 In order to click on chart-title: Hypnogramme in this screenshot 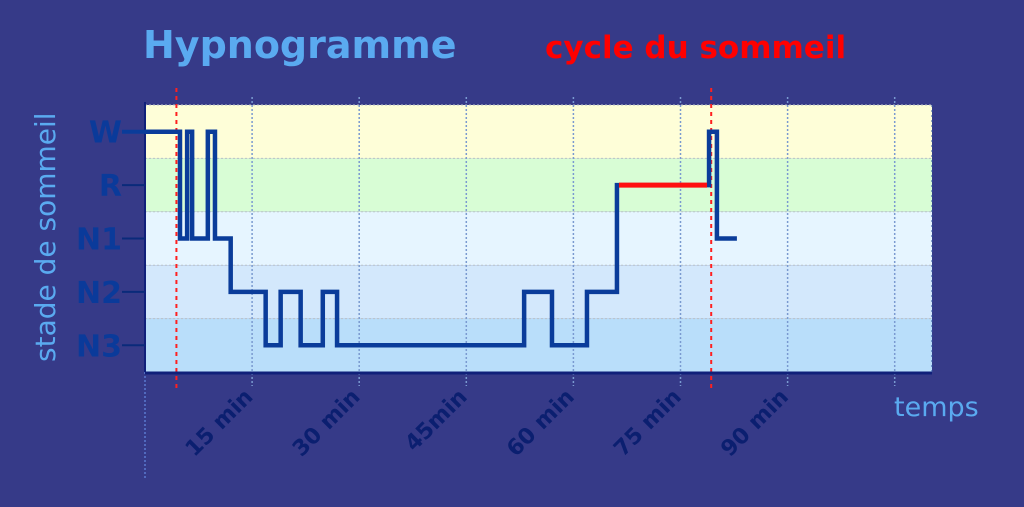, I will do `click(299, 45)`.